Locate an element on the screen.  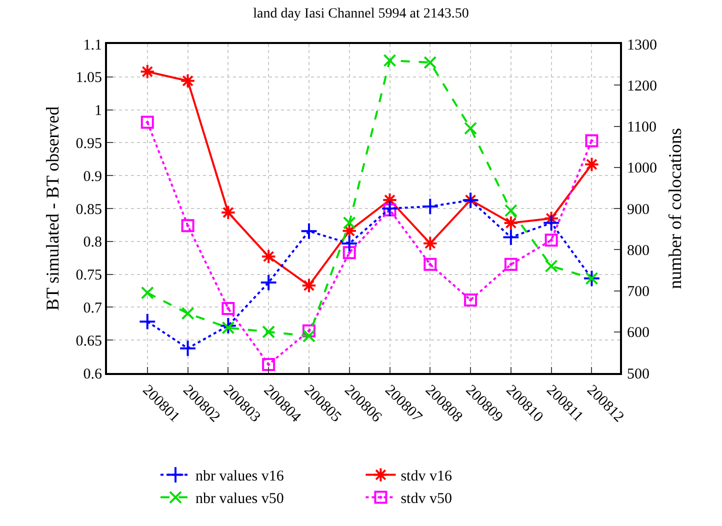
y2-axis-title: number of colocations is located at coordinates (675, 208).